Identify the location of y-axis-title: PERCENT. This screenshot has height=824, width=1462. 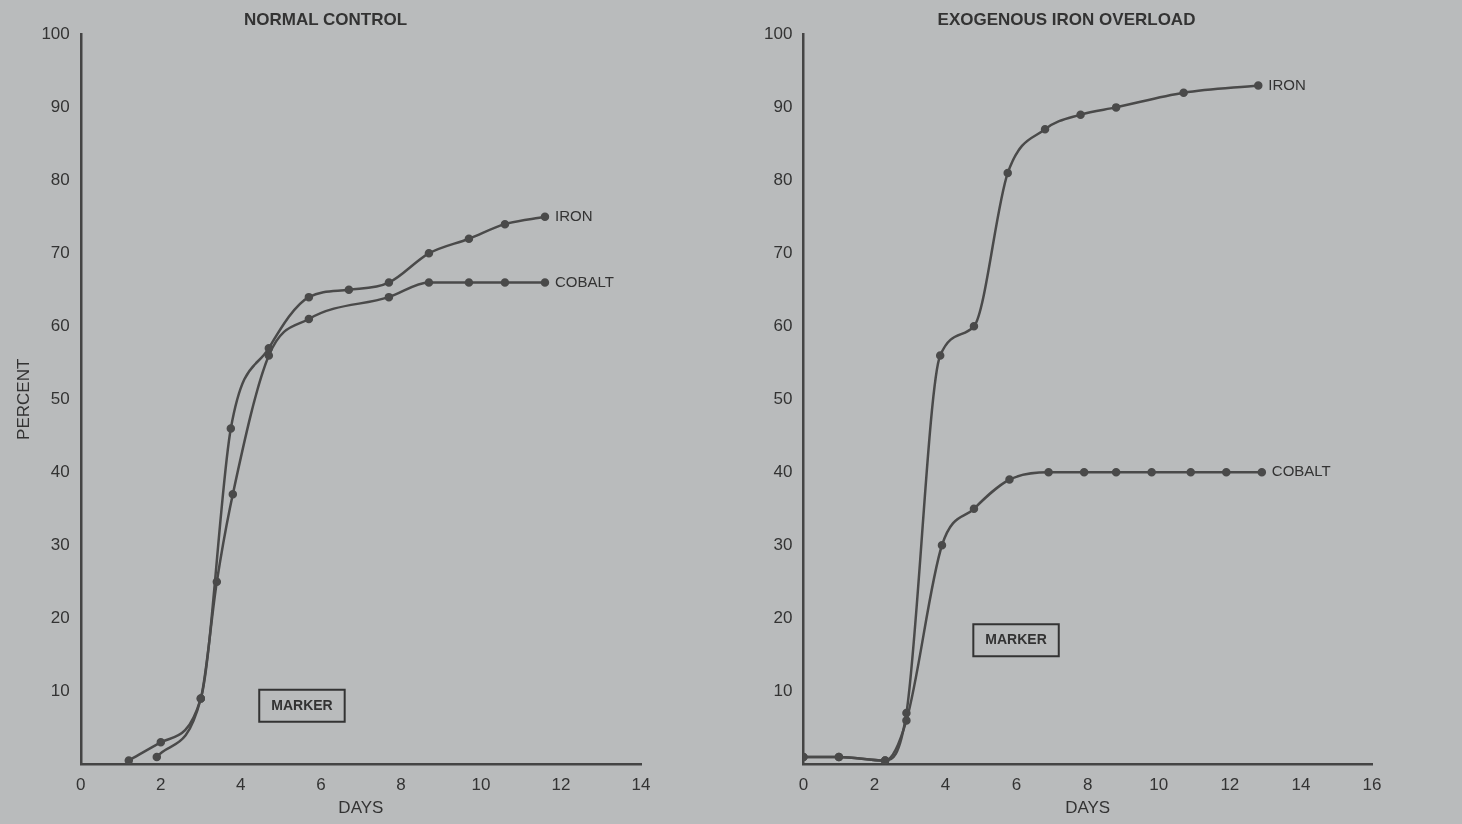
(23, 399).